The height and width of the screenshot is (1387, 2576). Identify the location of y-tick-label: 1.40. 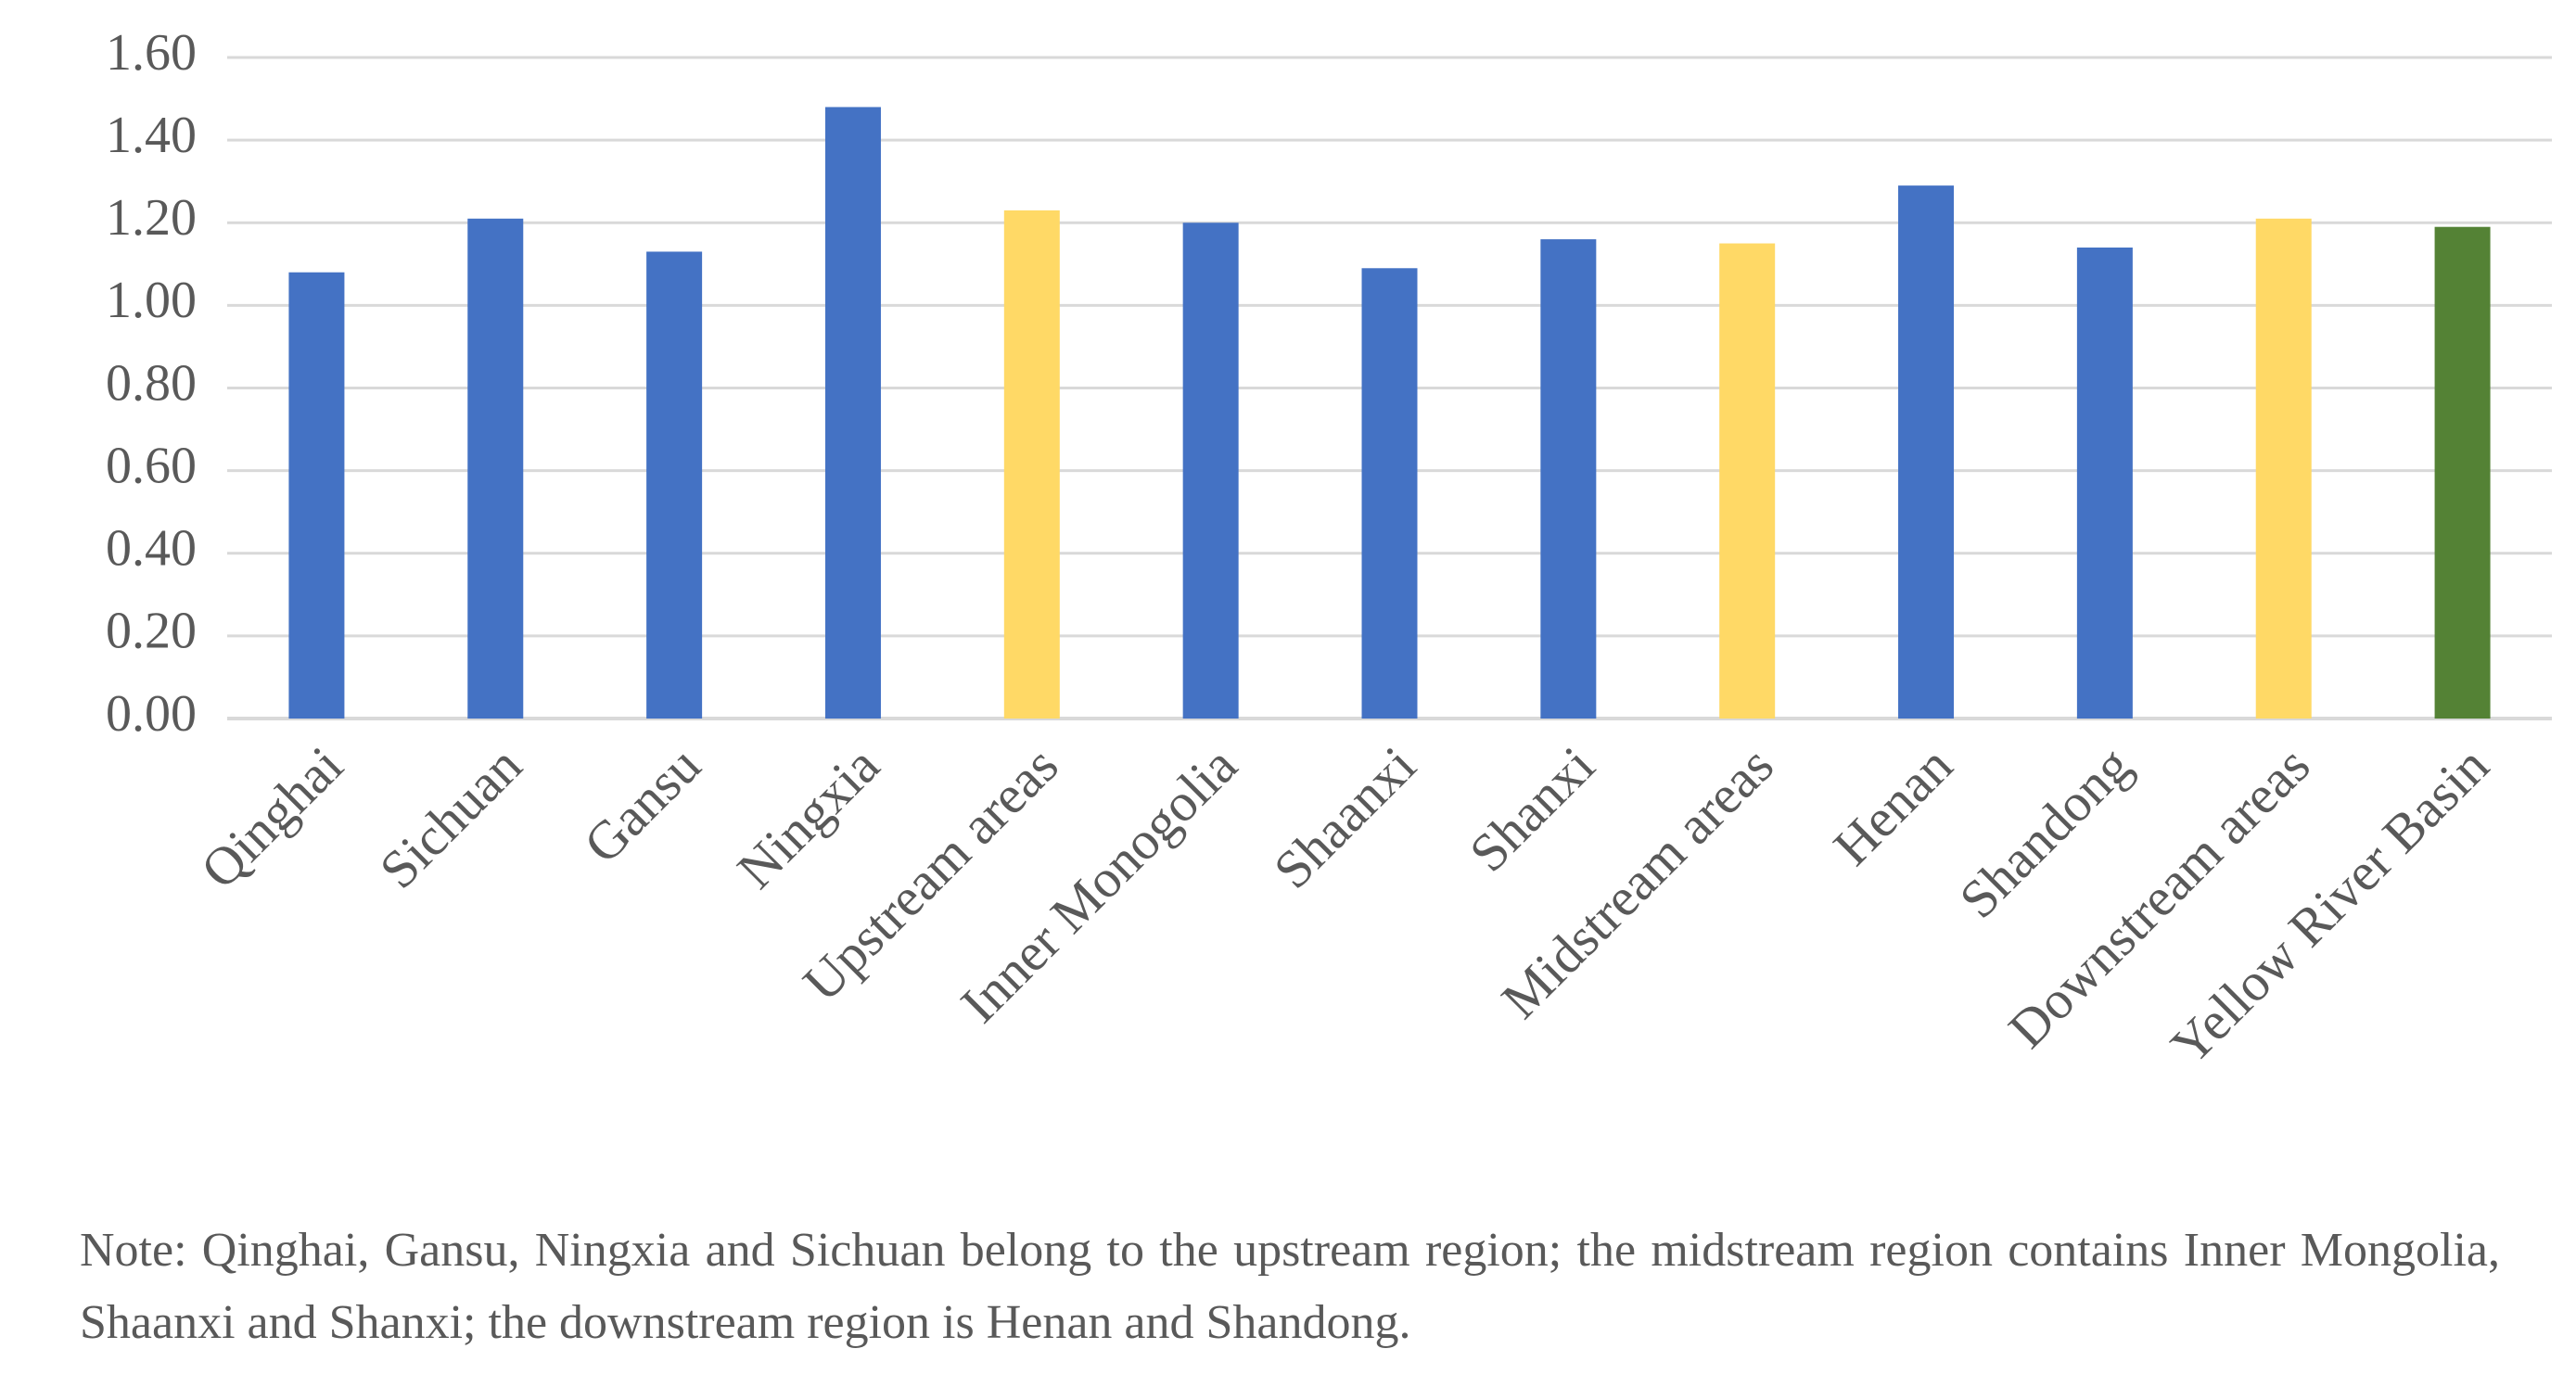
(151, 135).